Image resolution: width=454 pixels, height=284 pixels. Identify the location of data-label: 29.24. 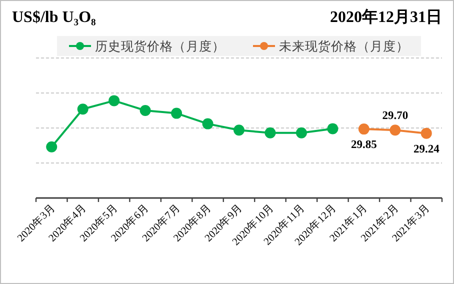
(426, 149).